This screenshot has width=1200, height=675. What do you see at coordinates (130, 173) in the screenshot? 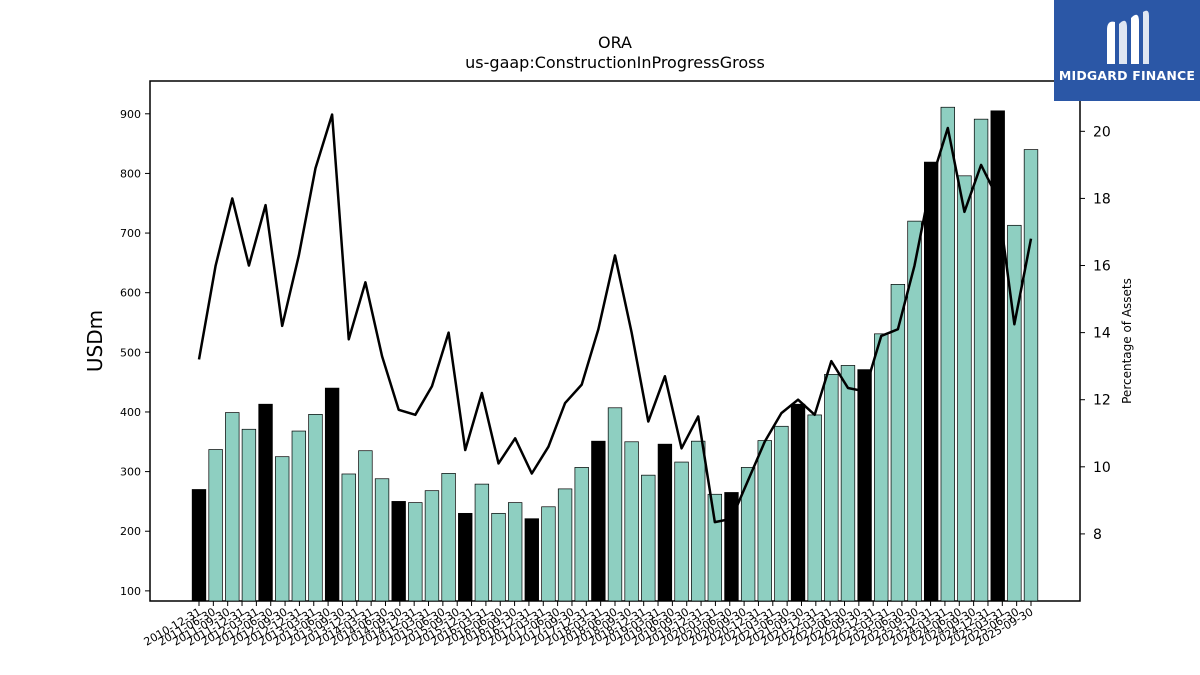
I see `y-tick-label: 800` at bounding box center [130, 173].